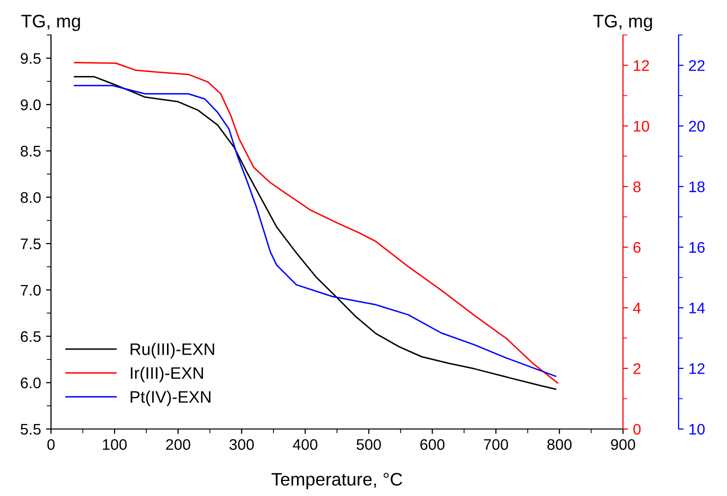 Image resolution: width=727 pixels, height=496 pixels. Describe the element at coordinates (697, 65) in the screenshot. I see `y3-tick-label: 22` at that location.